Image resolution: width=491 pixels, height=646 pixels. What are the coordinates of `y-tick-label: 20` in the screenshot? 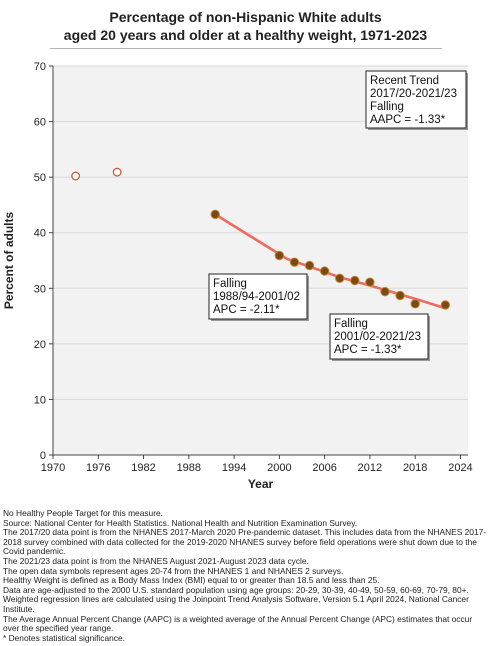 It's located at (40, 345).